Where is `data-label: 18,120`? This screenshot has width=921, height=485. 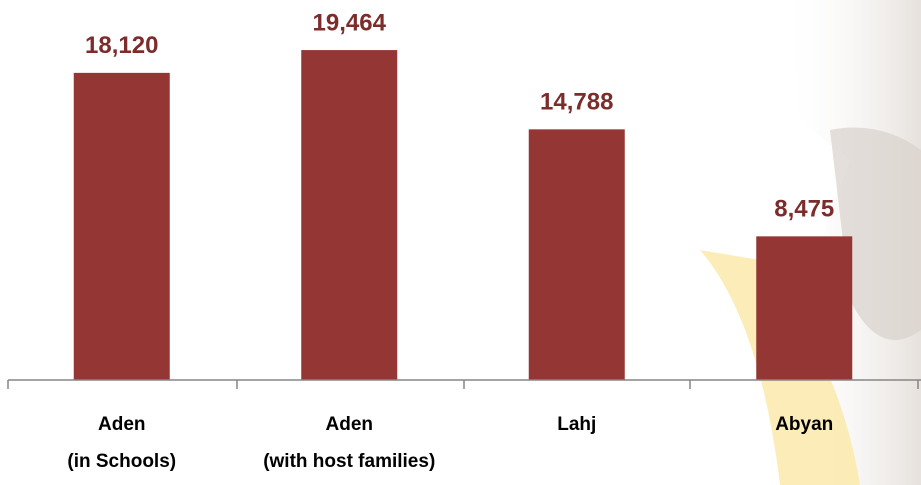 data-label: 18,120 is located at coordinates (121, 45).